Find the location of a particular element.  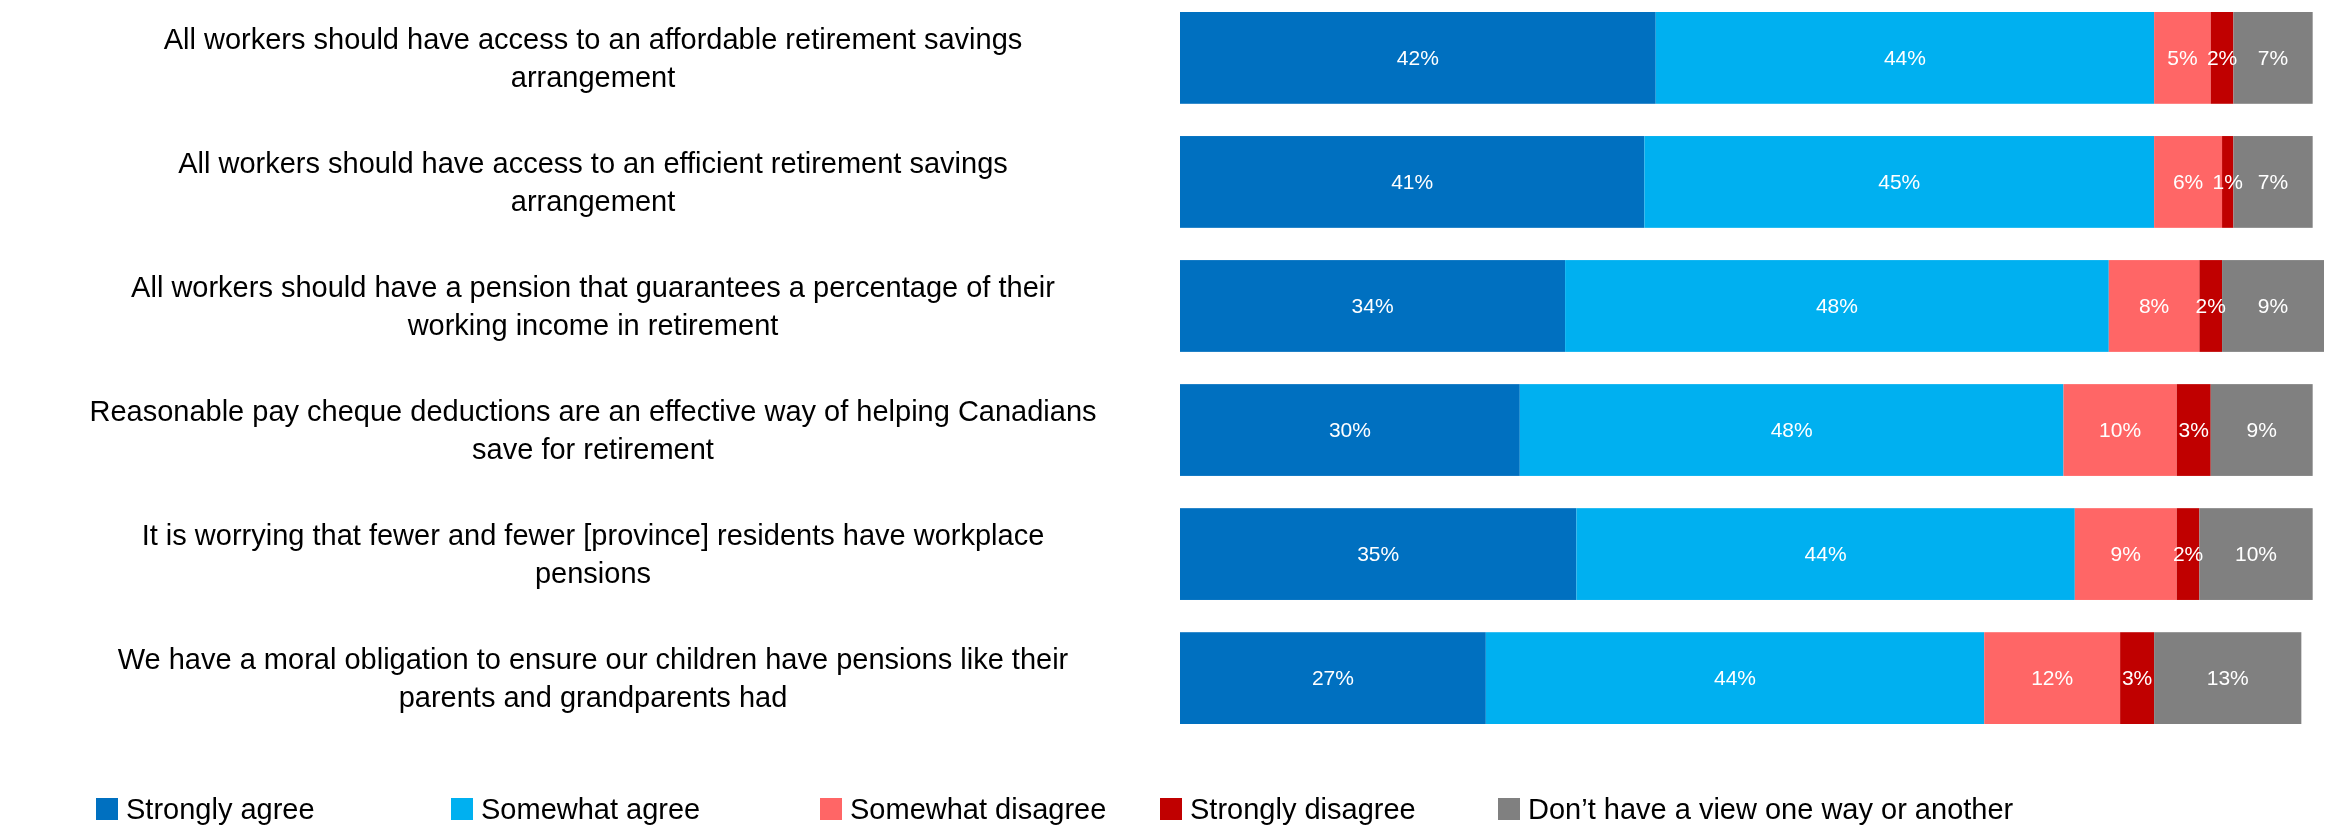

data-label: 12% is located at coordinates (2052, 678).